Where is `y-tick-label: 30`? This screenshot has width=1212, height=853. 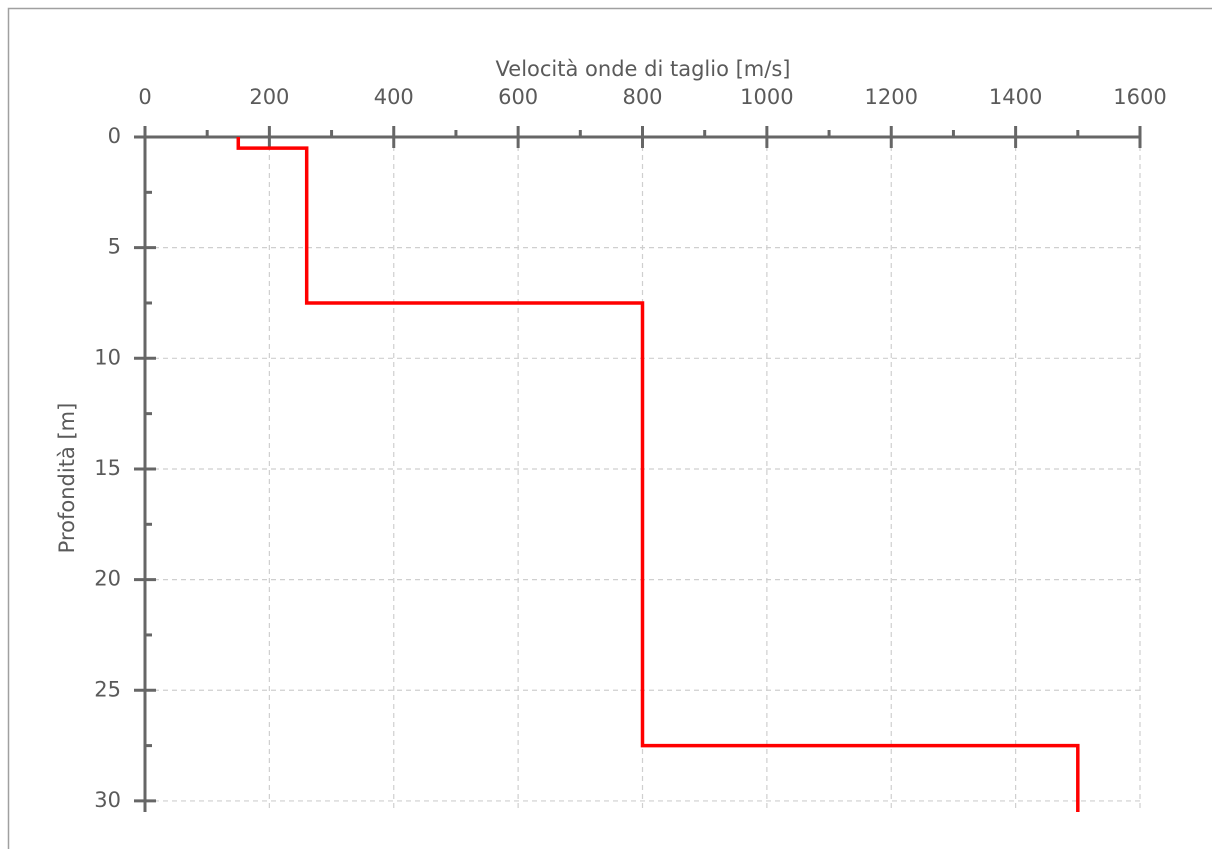 y-tick-label: 30 is located at coordinates (107, 800).